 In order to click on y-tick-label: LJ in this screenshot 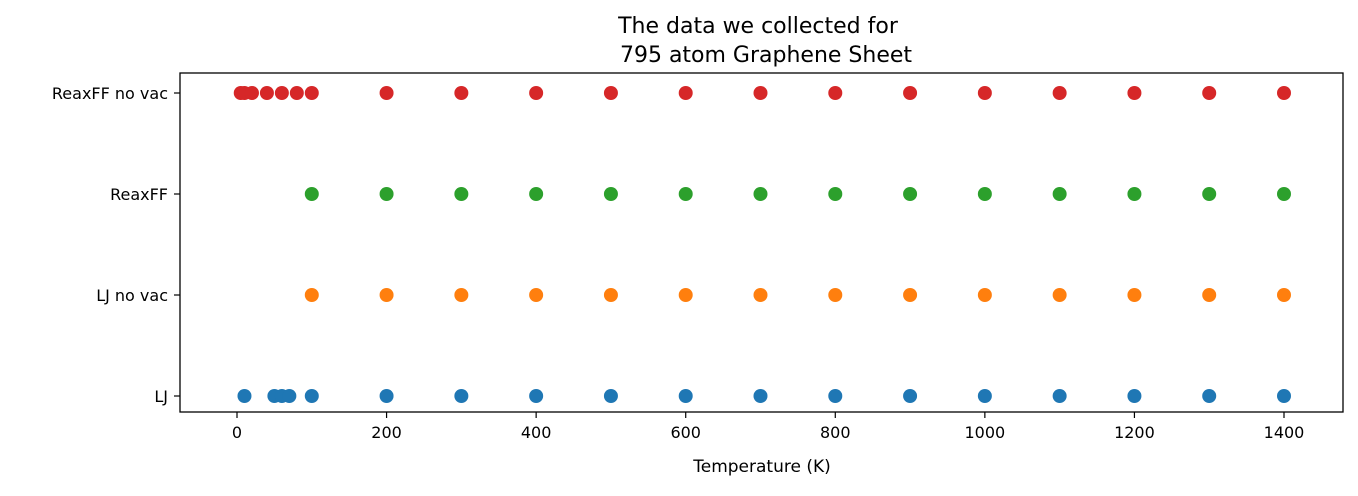, I will do `click(161, 396)`.